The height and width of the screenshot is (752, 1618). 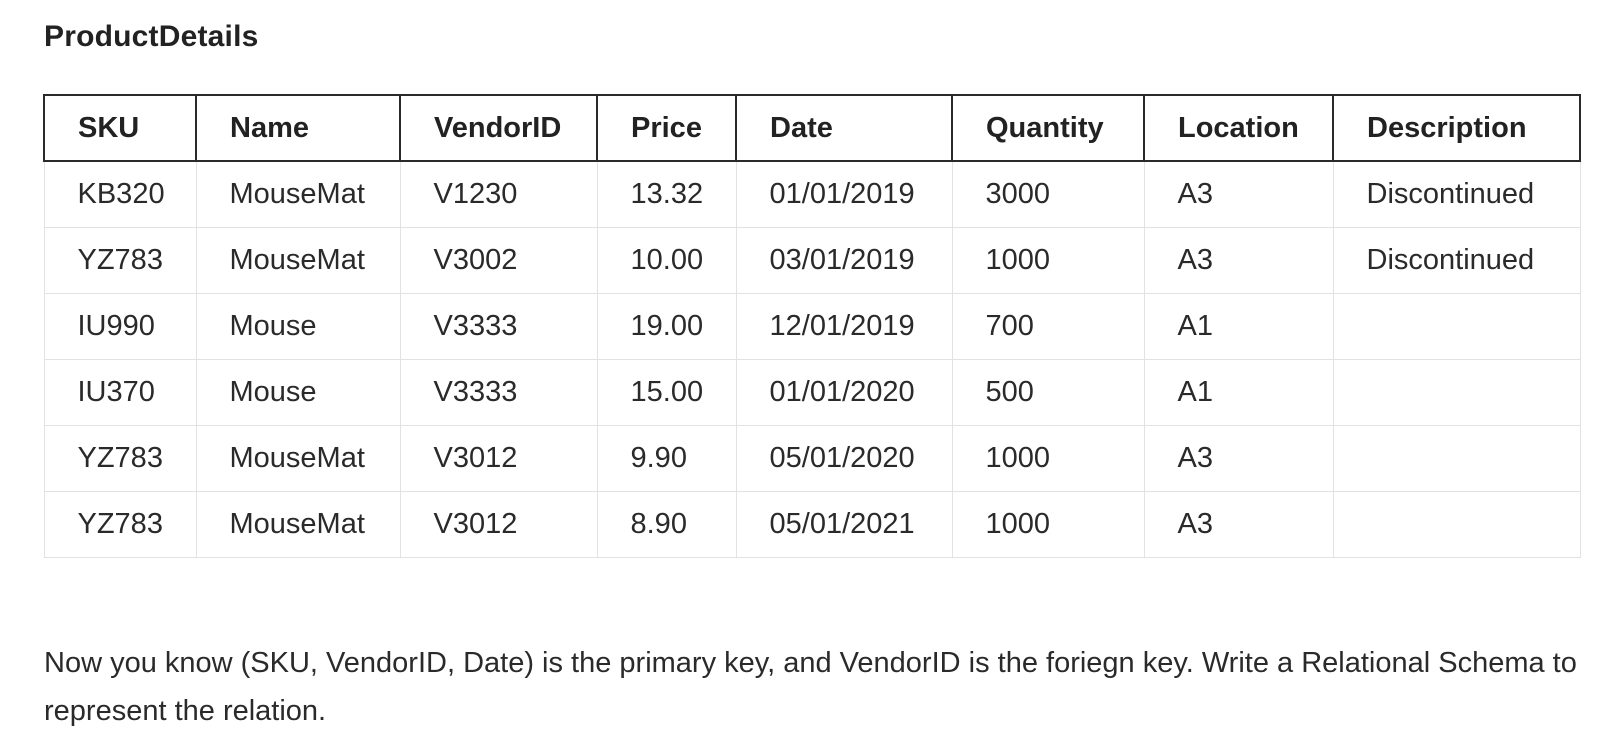 I want to click on cell-sku: IU370, so click(x=120, y=392).